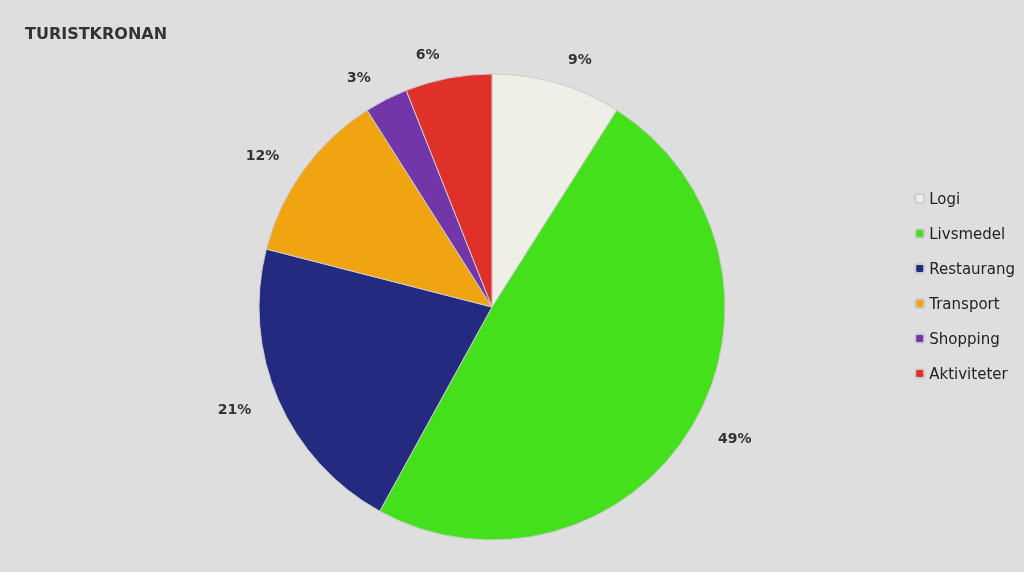  I want to click on legend-label: Transport, so click(964, 303).